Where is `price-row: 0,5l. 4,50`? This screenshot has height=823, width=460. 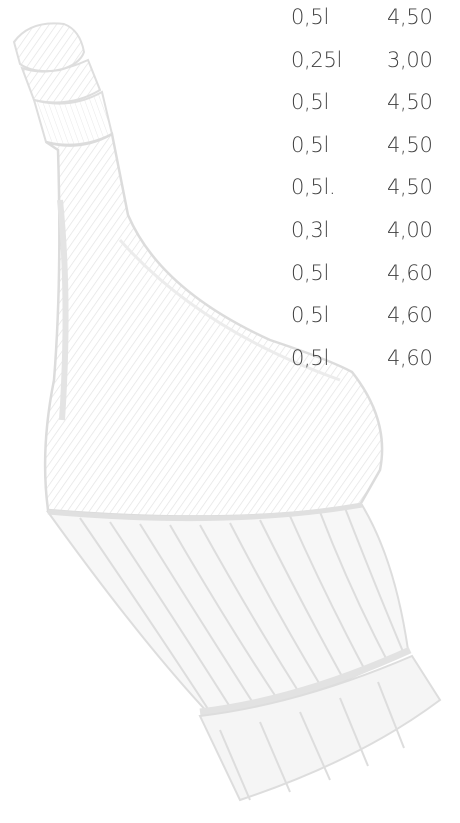
price-row: 0,5l. 4,50 is located at coordinates (371, 191).